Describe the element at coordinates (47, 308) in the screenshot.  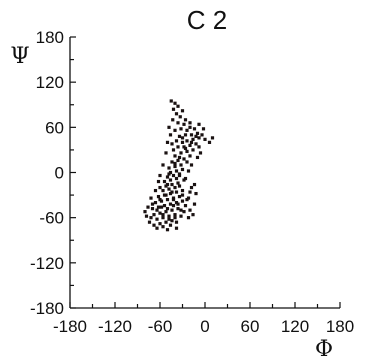
I see `y-tick-label: -180` at that location.